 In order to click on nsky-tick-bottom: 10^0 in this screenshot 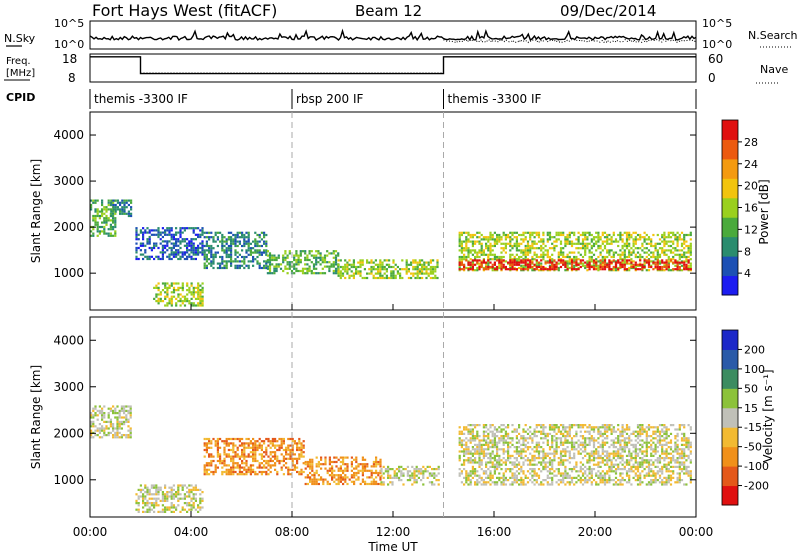, I will do `click(69, 44)`.